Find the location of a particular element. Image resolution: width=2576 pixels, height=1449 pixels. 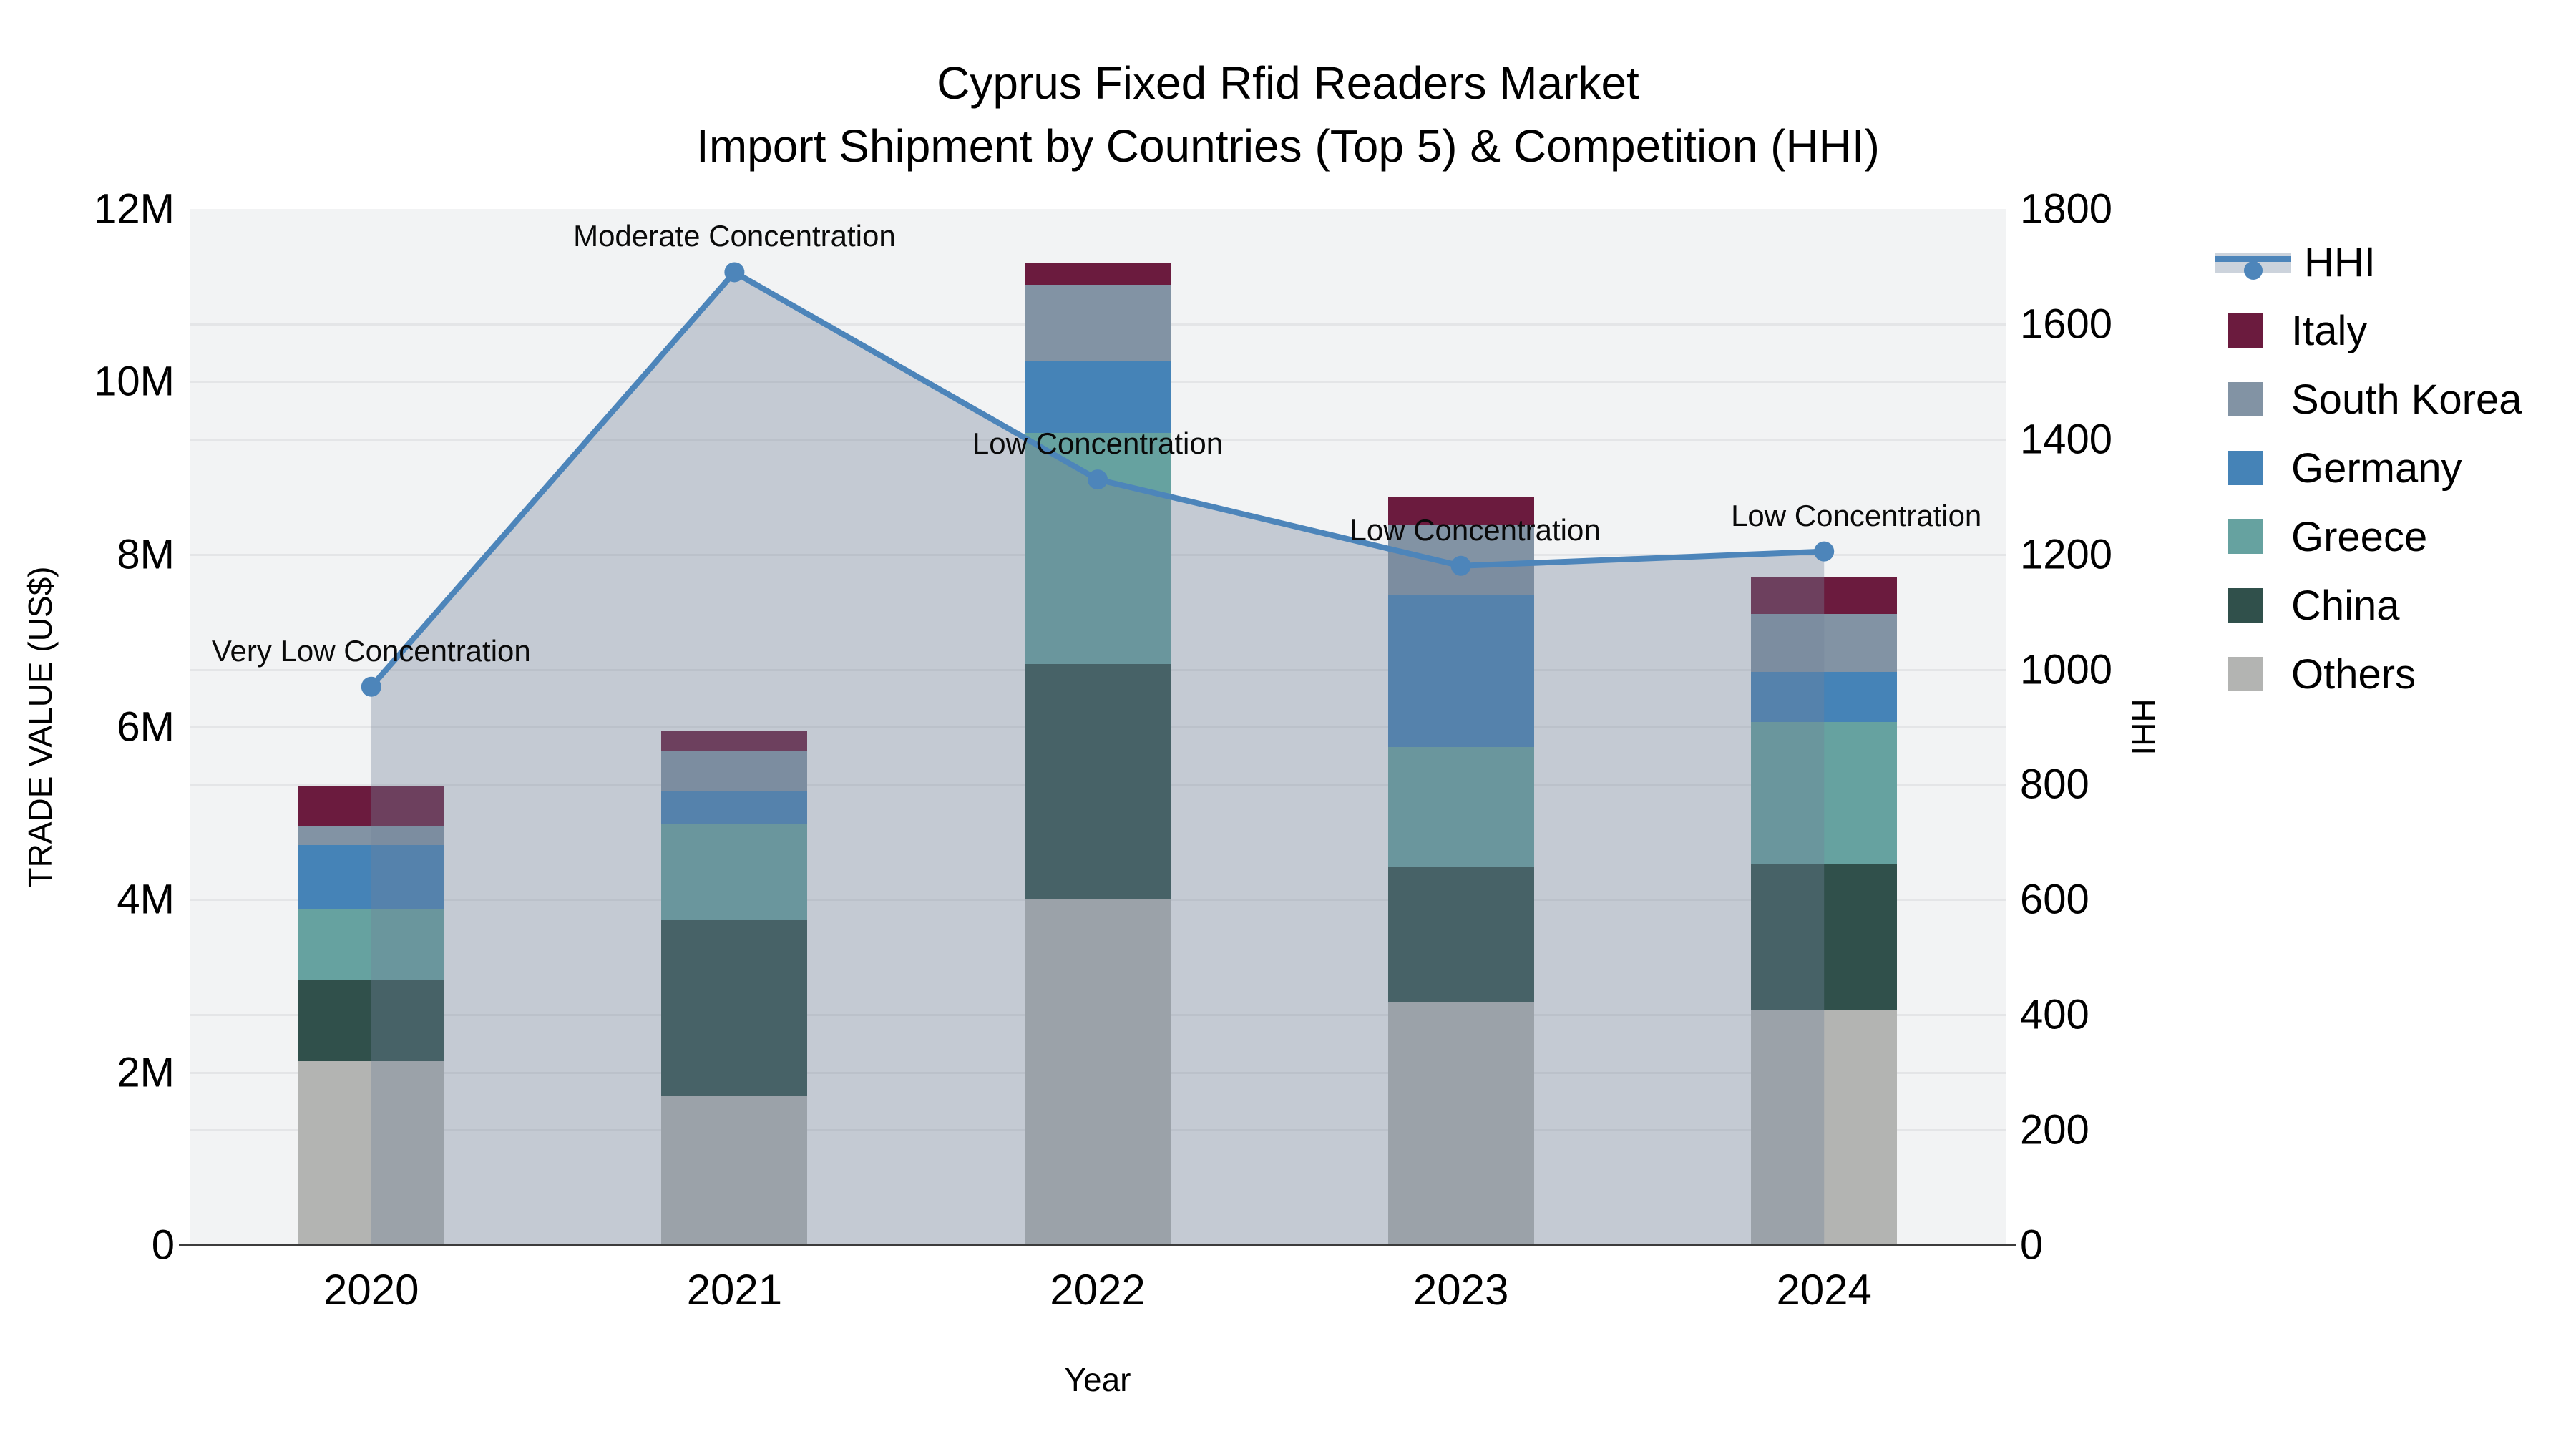

y-left-tick-2M: 2M is located at coordinates (146, 1072).